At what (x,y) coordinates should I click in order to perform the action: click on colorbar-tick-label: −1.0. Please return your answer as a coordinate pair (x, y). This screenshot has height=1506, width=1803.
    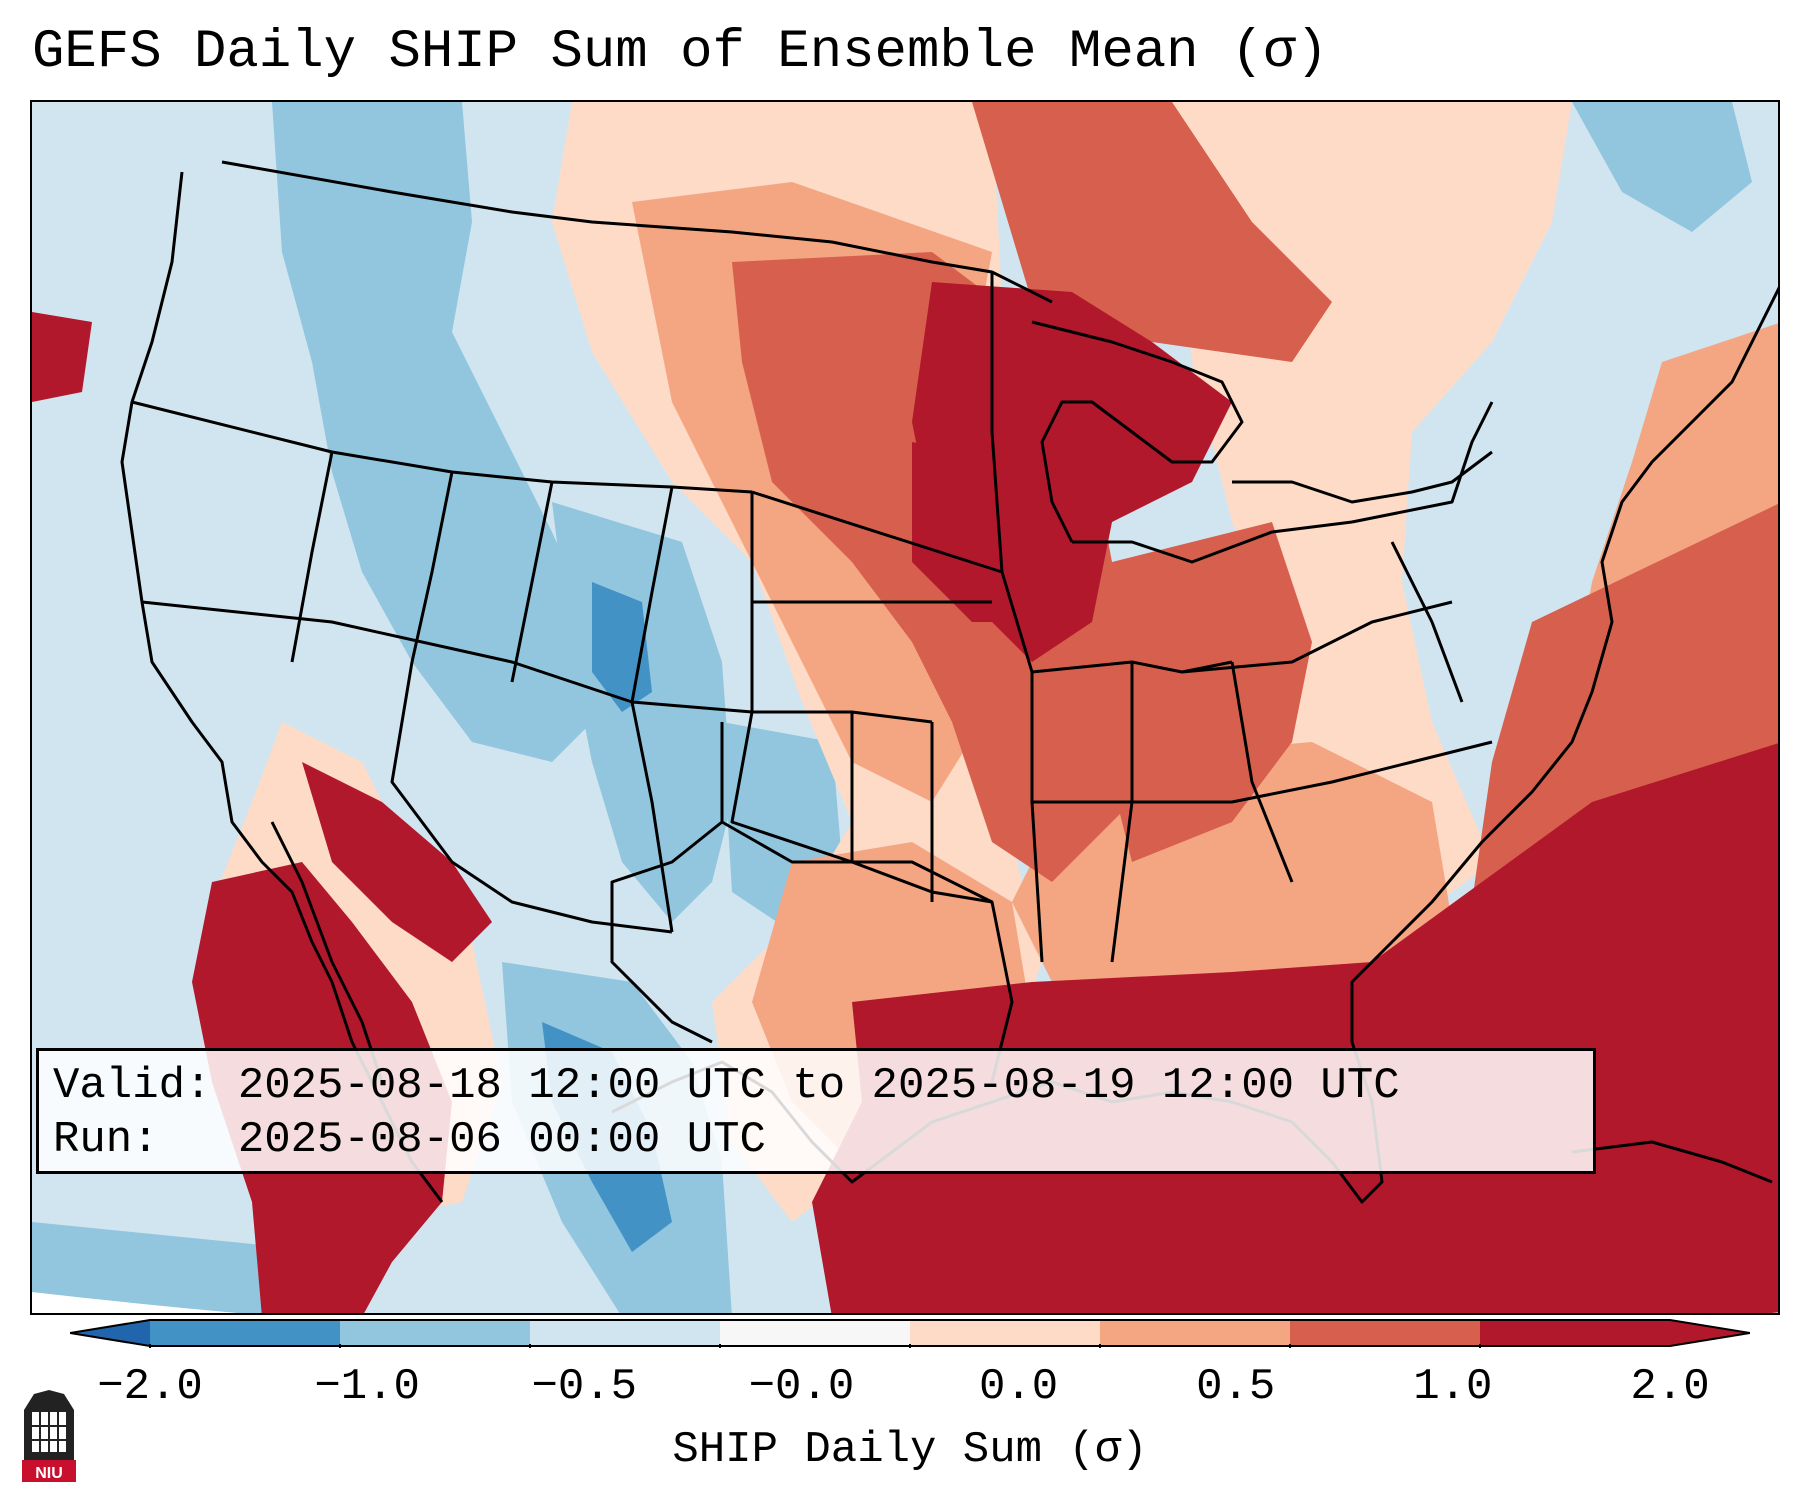
    Looking at the image, I should click on (367, 1387).